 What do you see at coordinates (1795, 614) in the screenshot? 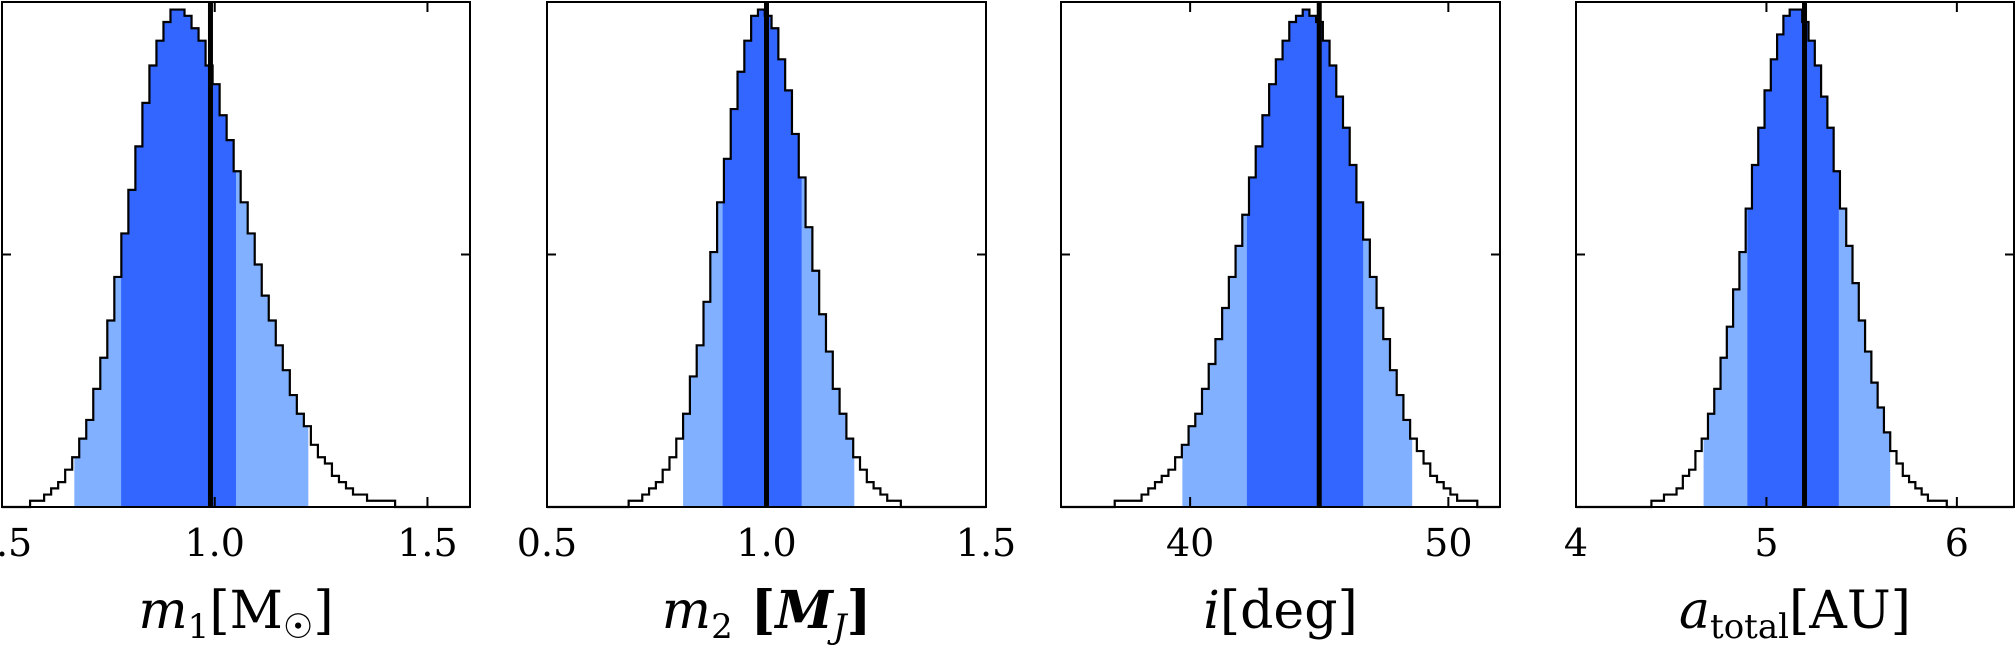
I see `x-axis-label: atotal[AU]` at bounding box center [1795, 614].